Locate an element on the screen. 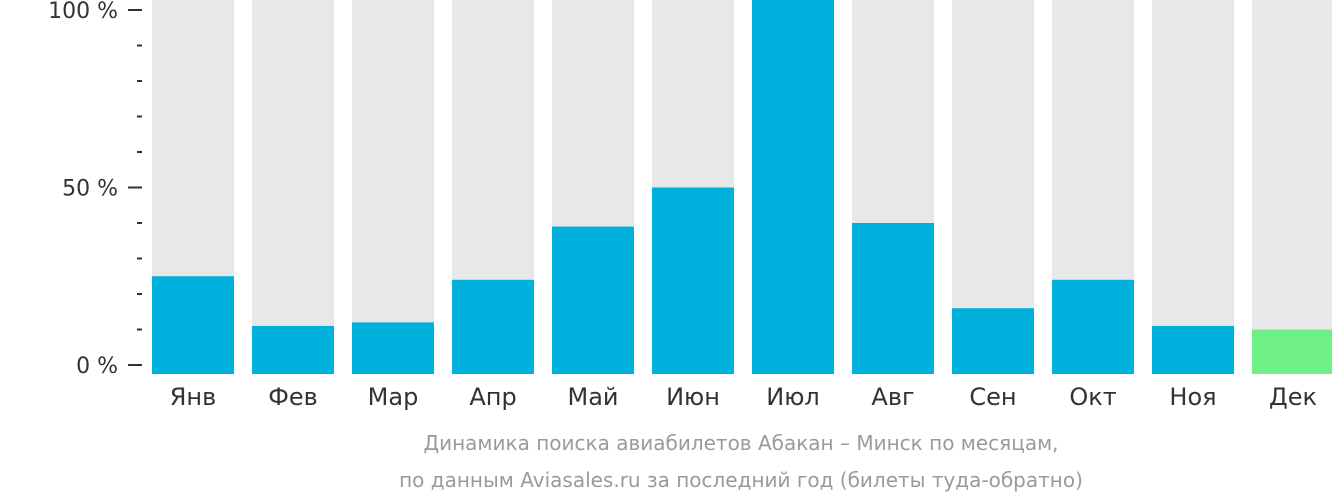 The height and width of the screenshot is (502, 1332). x-tick-label: Сен is located at coordinates (992, 397).